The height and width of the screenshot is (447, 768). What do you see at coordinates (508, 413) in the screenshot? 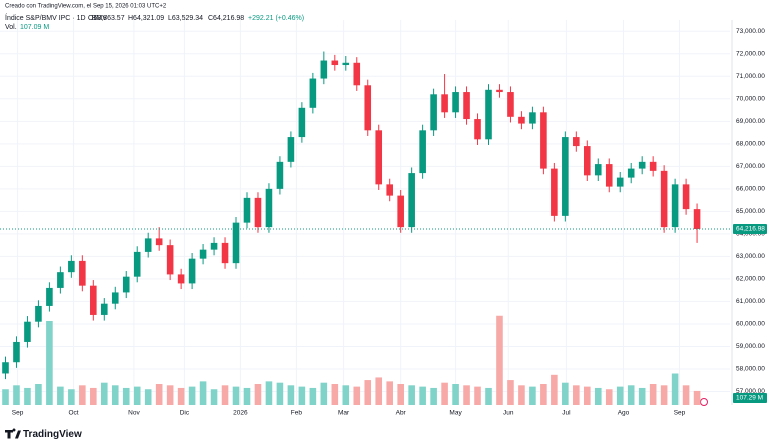
I see `x-tick-label: Jun` at bounding box center [508, 413].